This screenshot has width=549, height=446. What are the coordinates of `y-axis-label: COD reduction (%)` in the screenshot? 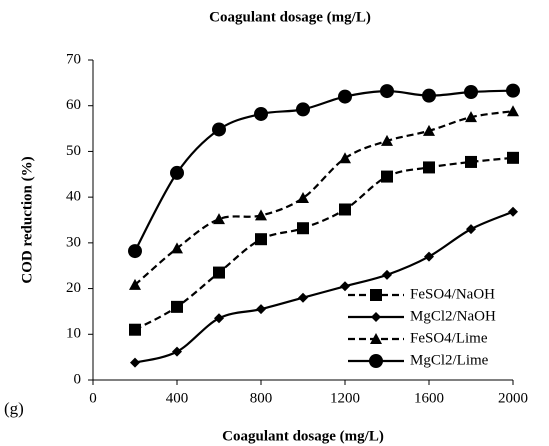 It's located at (27, 219).